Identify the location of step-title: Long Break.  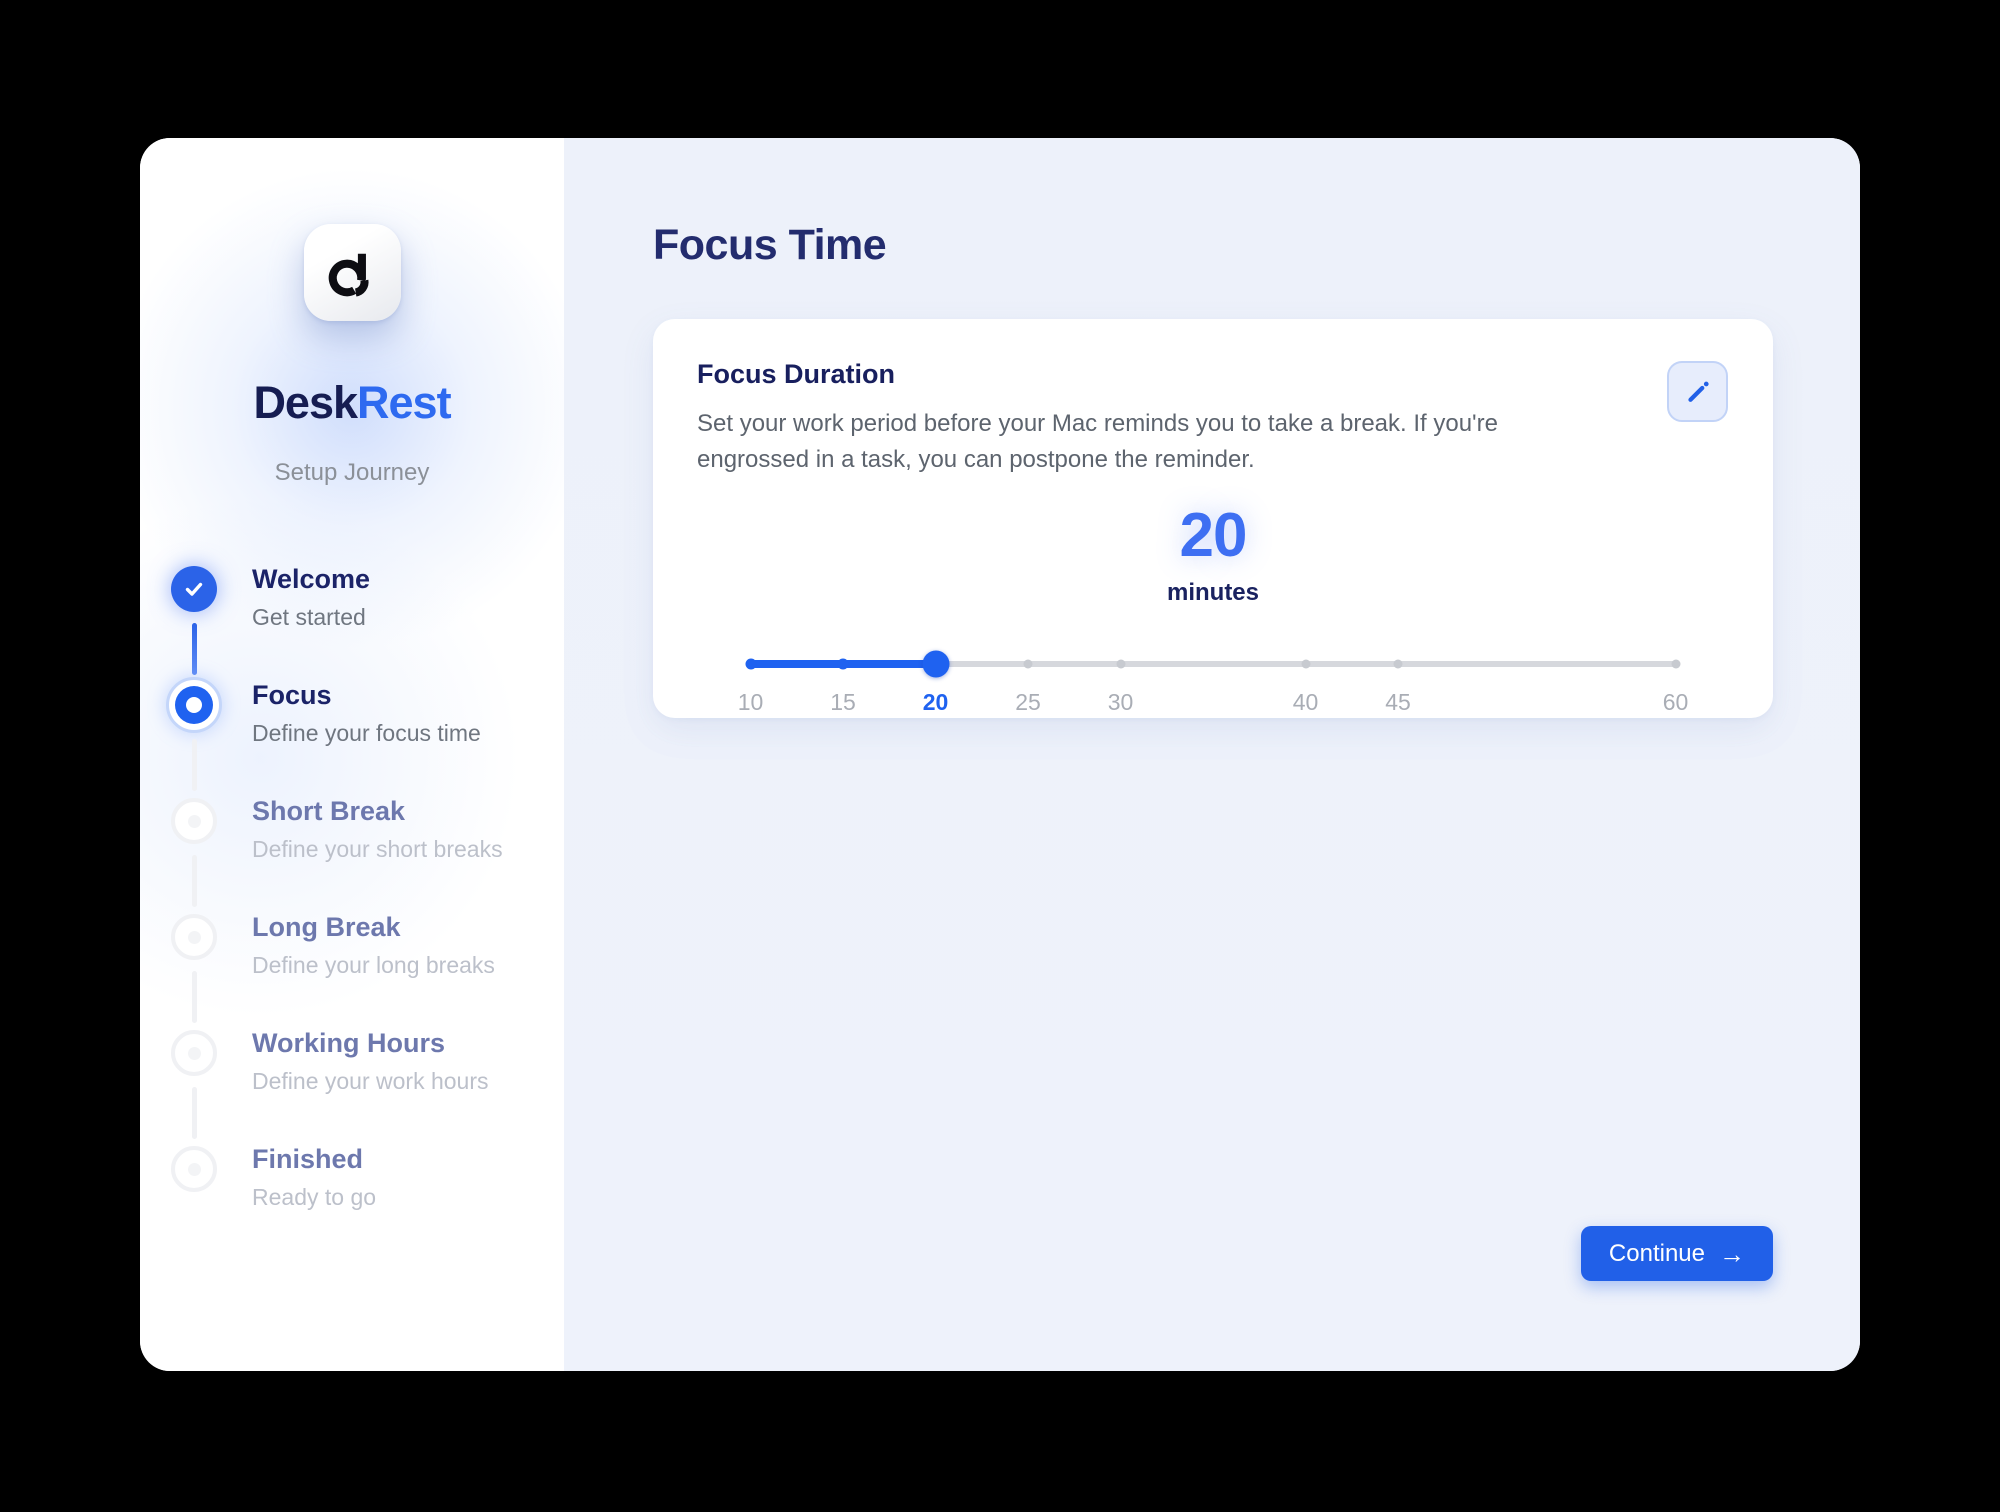
(326, 927).